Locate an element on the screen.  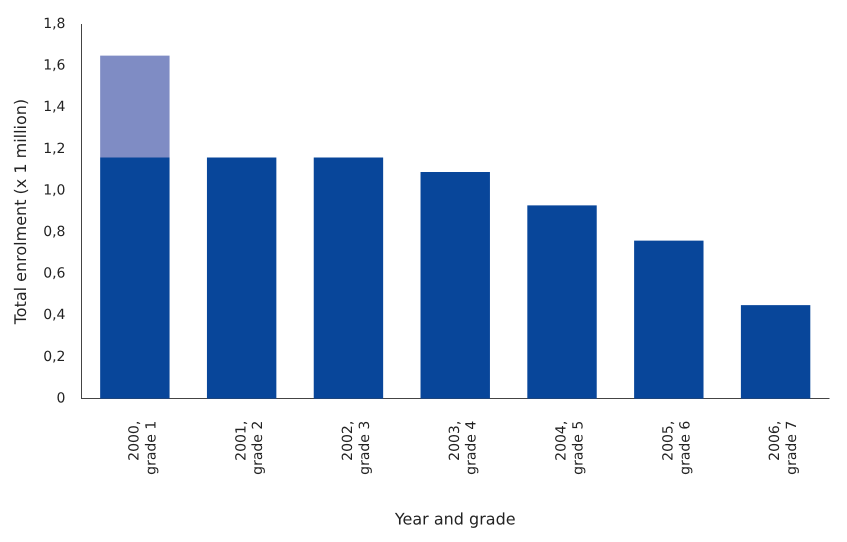
x-tick-label: 2004, grade 5 is located at coordinates (570, 447).